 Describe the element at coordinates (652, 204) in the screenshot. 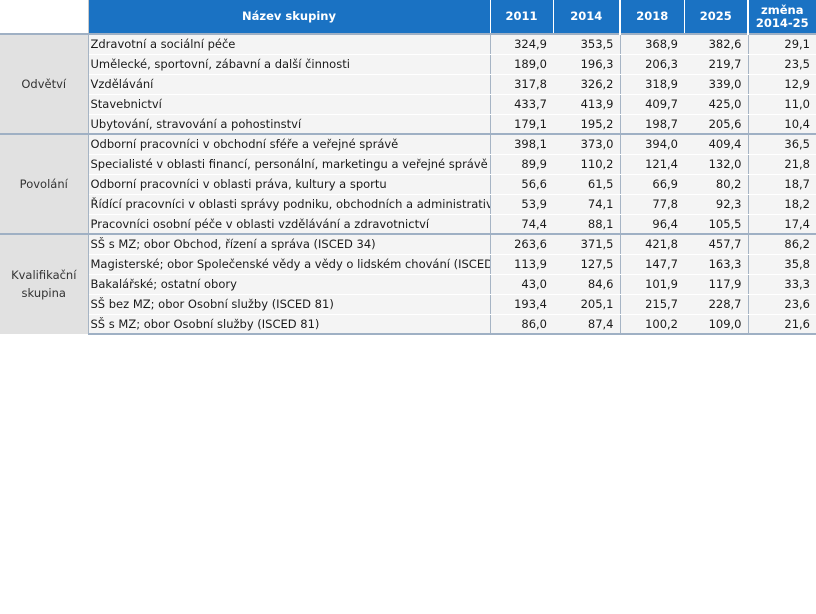

I see `cell-2018: 77,8` at that location.